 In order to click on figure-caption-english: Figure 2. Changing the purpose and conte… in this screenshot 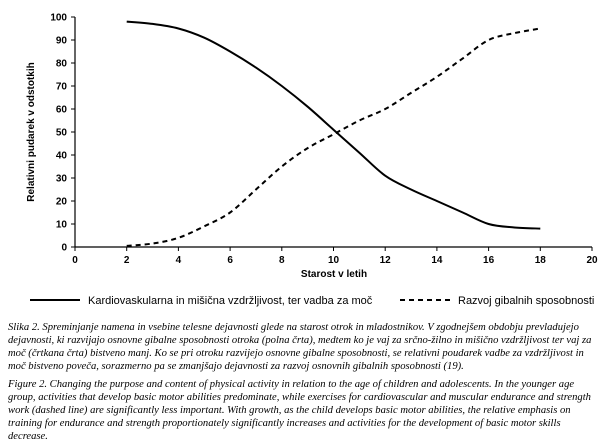, I will do `click(299, 410)`.